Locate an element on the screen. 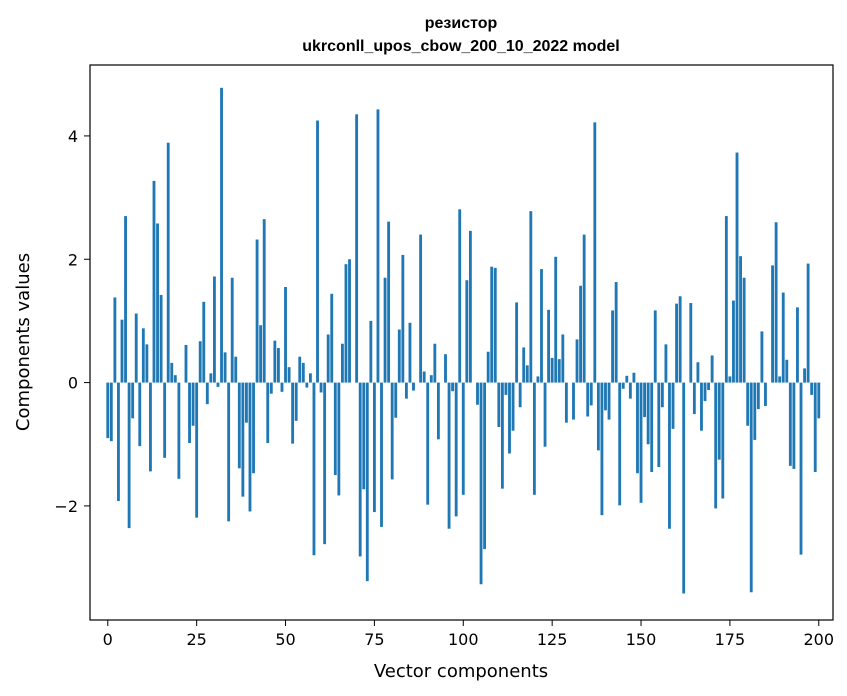 Image resolution: width=847 pixels, height=696 pixels. x-tick-label: 175 is located at coordinates (730, 639).